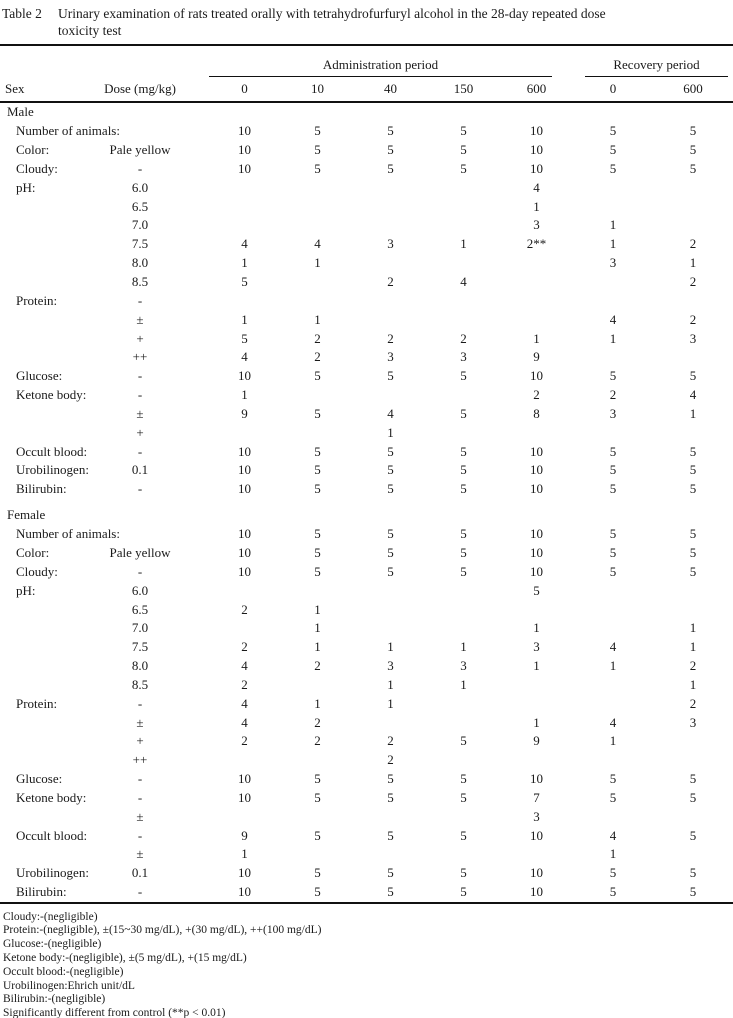 This screenshot has height=1018, width=733. I want to click on table-row: 7.0 3 1, so click(366, 225).